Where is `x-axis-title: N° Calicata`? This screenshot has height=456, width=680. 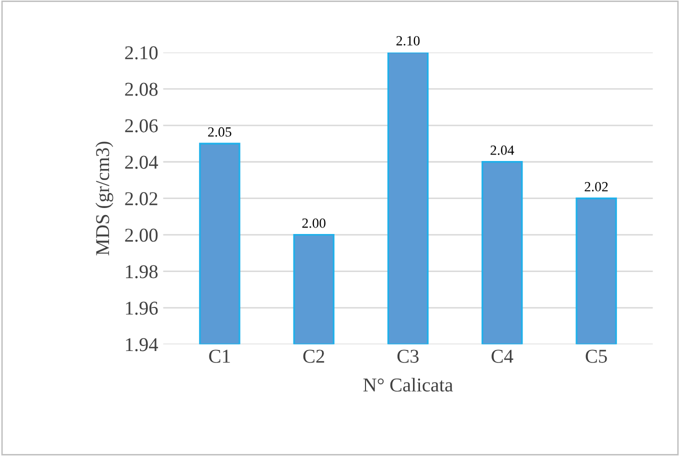 x-axis-title: N° Calicata is located at coordinates (408, 385).